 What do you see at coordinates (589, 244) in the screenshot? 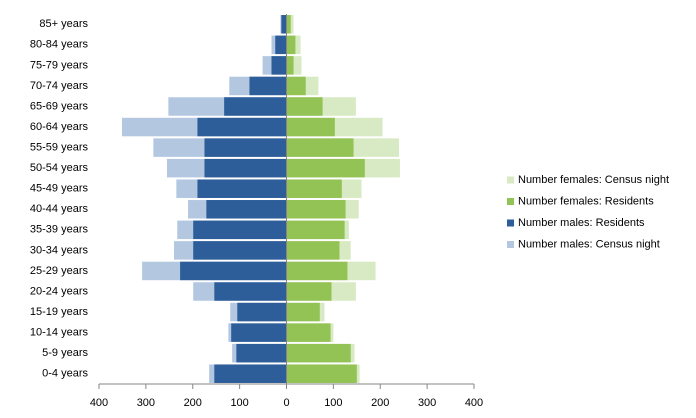
I see `legend-label: Number males: Census night` at bounding box center [589, 244].